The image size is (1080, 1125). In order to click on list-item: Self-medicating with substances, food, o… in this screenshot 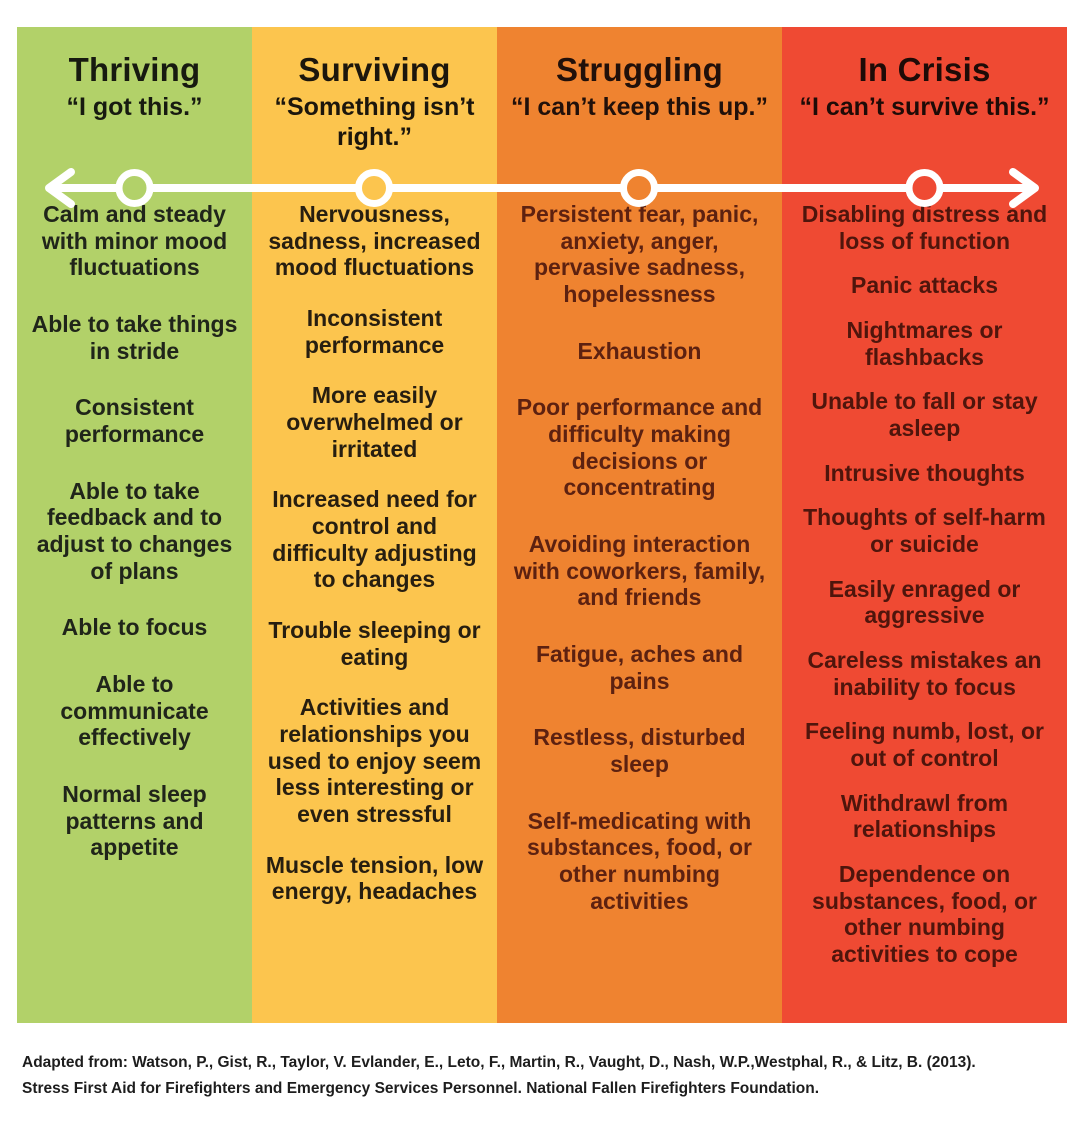, I will do `click(639, 860)`.